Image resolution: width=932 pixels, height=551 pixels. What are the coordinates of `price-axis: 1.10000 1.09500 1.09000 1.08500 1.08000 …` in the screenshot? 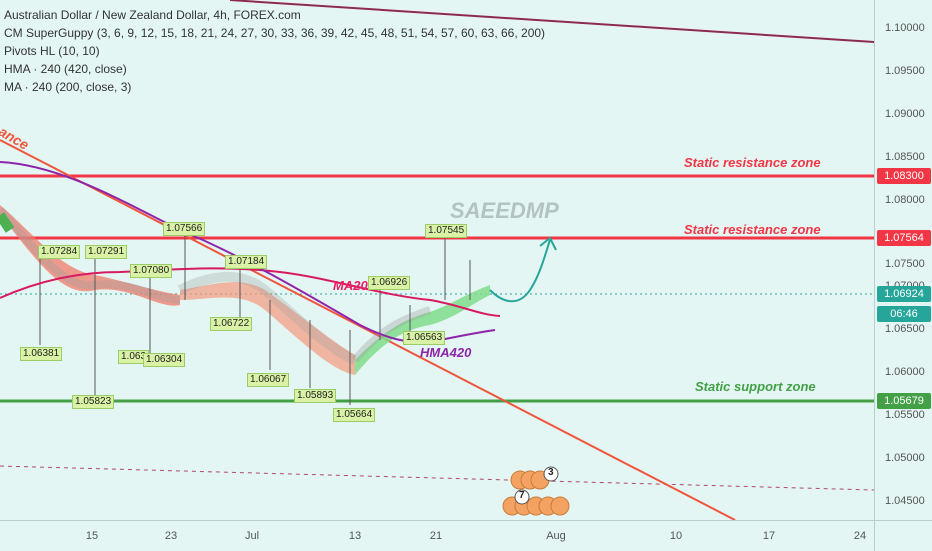 It's located at (903, 260).